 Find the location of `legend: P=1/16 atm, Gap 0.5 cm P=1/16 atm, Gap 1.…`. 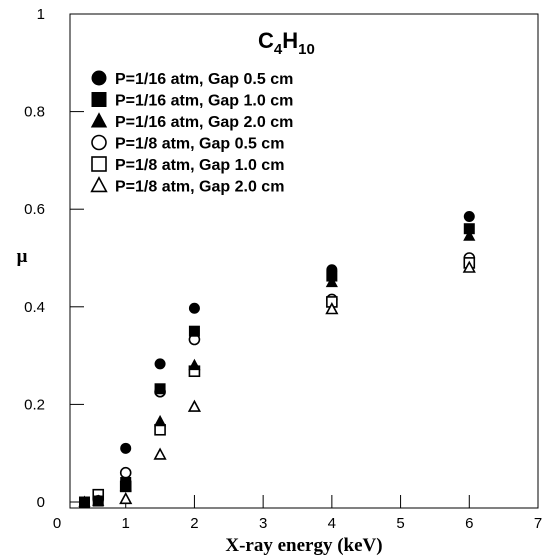

legend: P=1/16 atm, Gap 0.5 cm P=1/16 atm, Gap 1.… is located at coordinates (191, 133).